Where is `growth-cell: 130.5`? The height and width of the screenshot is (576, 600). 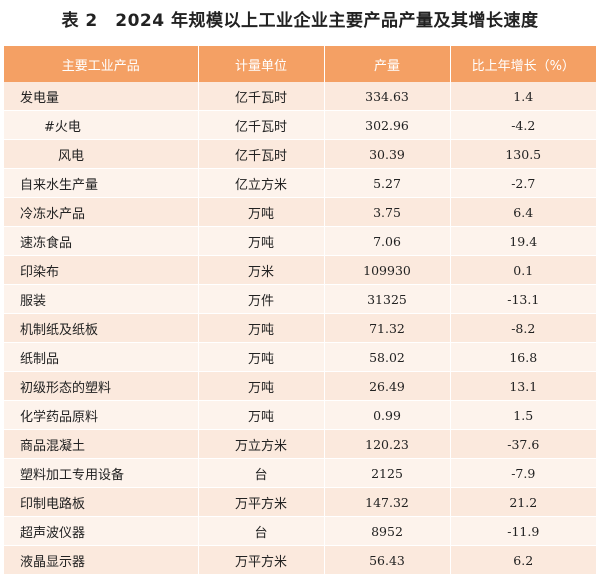
growth-cell: 130.5 is located at coordinates (523, 154).